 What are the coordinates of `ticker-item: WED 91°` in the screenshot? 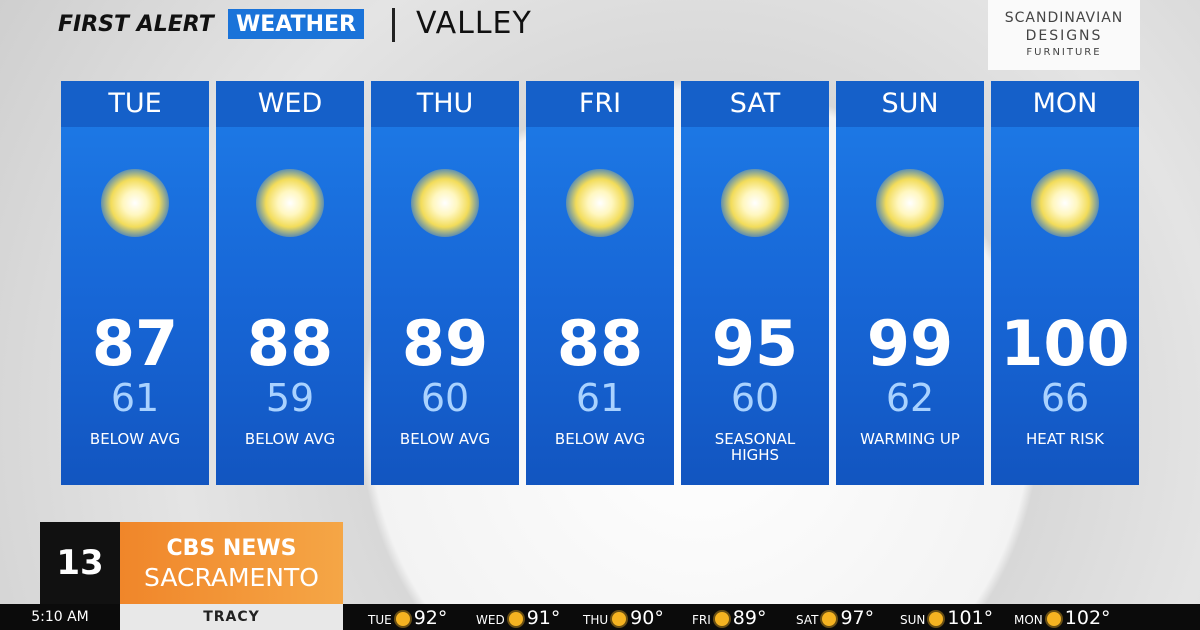 It's located at (518, 618).